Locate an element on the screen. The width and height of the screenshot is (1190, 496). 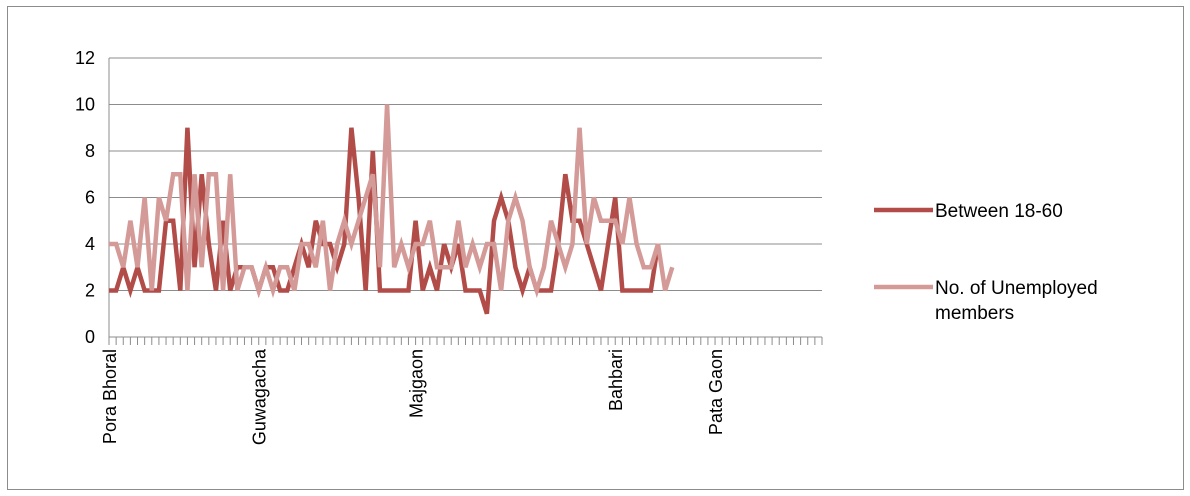
y-tick-label: 2 is located at coordinates (90, 291).